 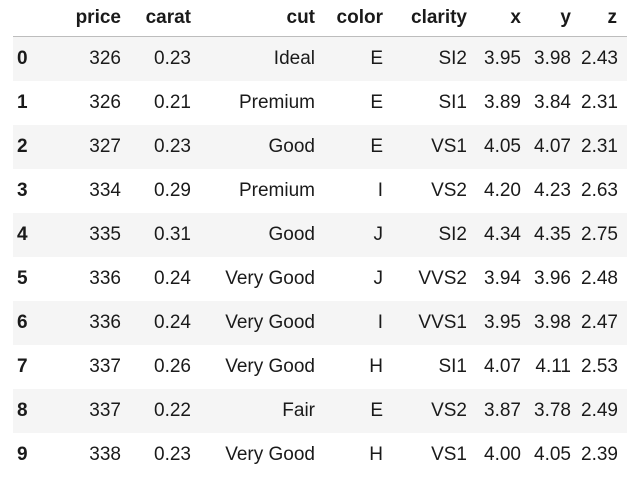 What do you see at coordinates (552, 278) in the screenshot?
I see `cell-y: 3.96` at bounding box center [552, 278].